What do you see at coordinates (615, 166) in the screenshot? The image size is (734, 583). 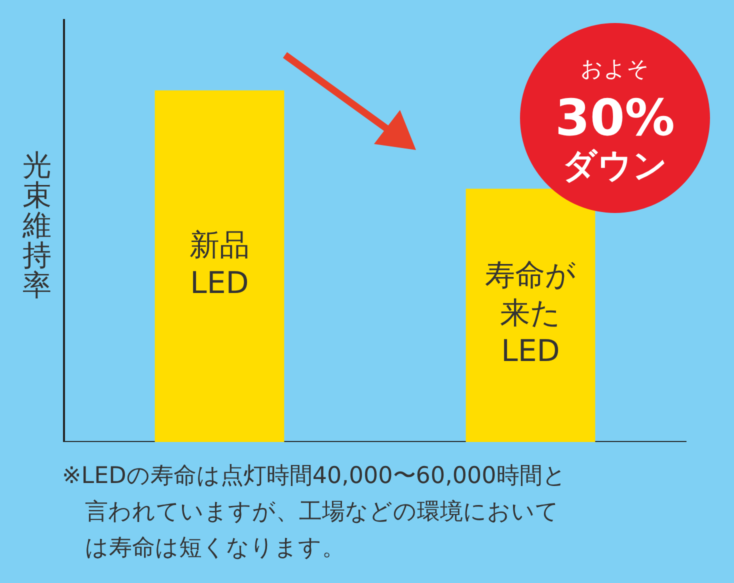 I see `annotation: ダウン` at bounding box center [615, 166].